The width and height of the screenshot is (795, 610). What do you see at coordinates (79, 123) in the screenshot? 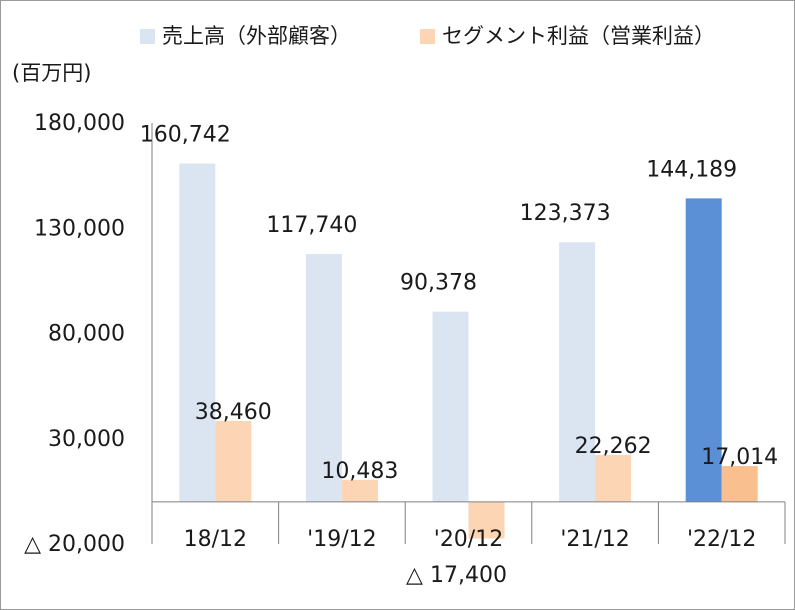
I see `y-tick-label: 180,000` at bounding box center [79, 123].